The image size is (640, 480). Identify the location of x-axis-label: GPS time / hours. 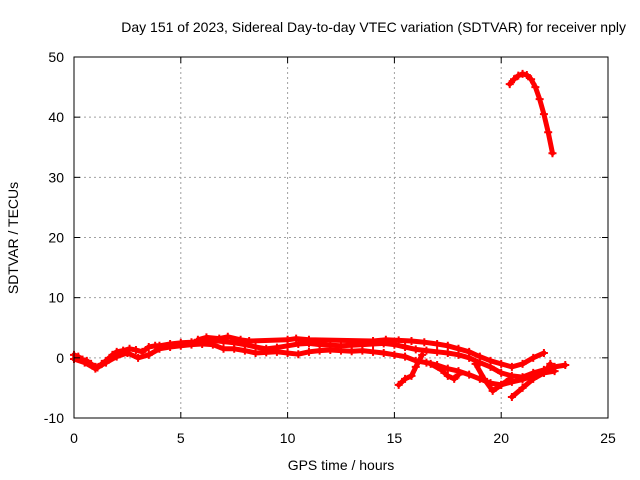
(341, 465).